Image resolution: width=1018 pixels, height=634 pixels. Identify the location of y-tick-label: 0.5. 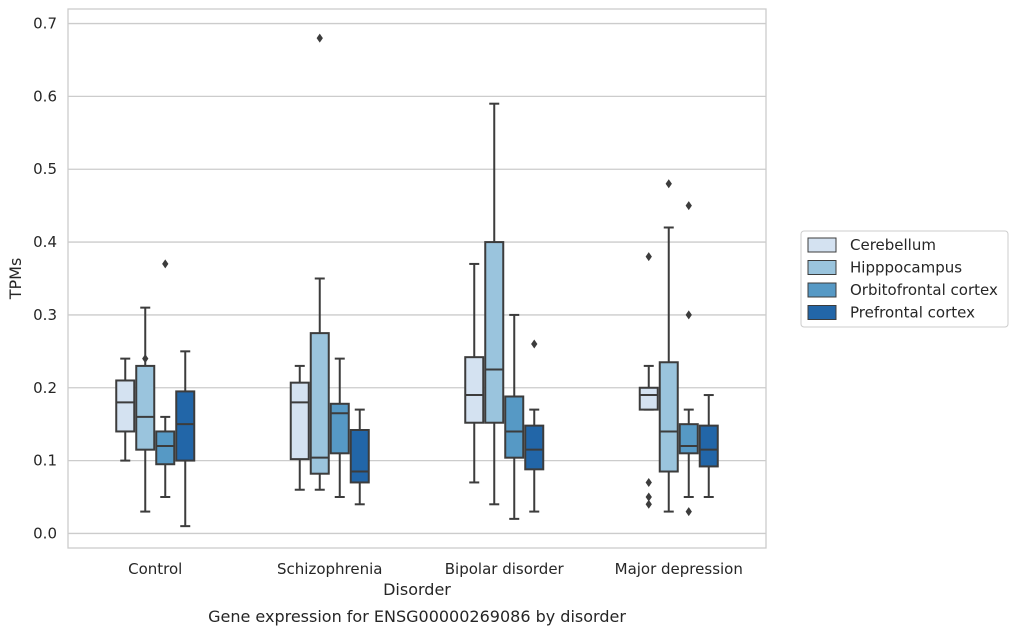
(45, 169).